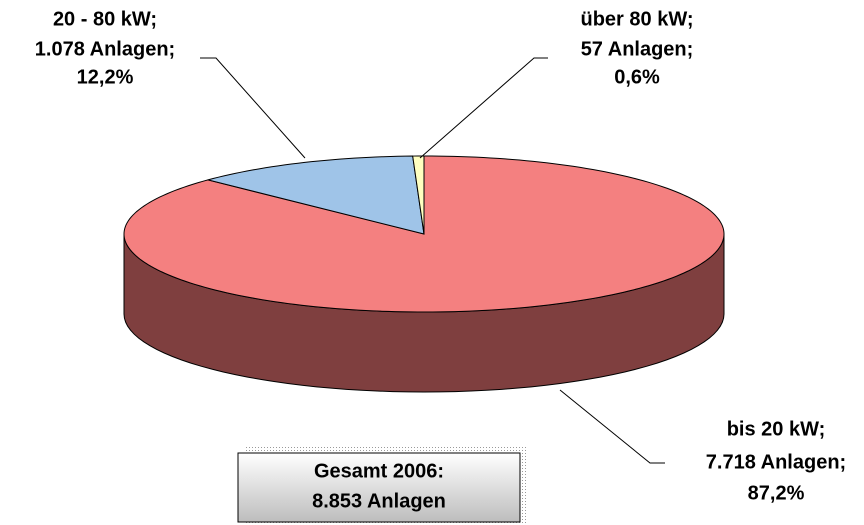 This screenshot has width=864, height=525. I want to click on annotation-box: Gesamt 2006: 8.853 Anlagen, so click(381, 485).